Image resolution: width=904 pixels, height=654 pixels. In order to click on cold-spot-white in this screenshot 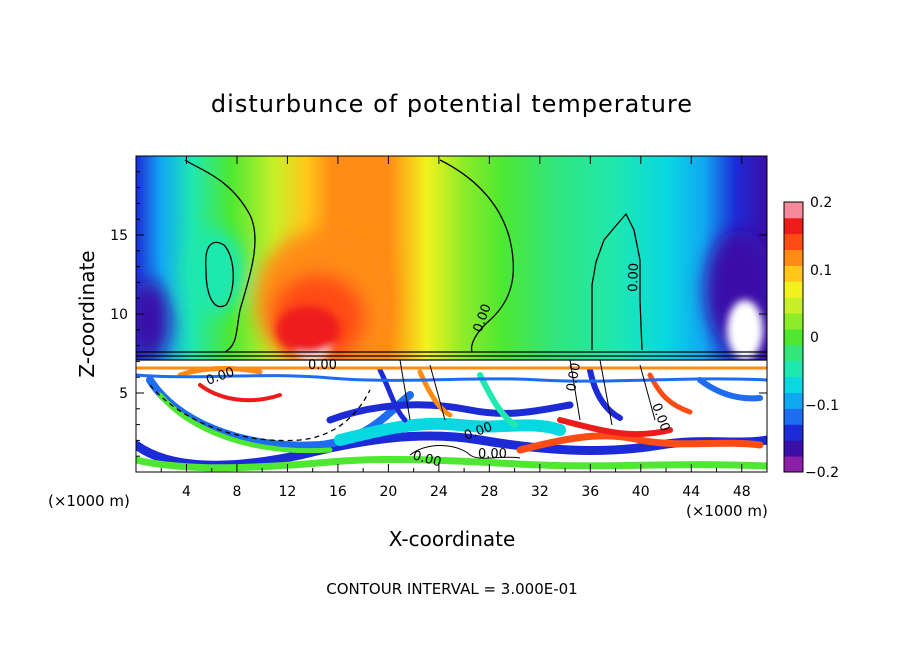, I will do `click(745, 330)`.